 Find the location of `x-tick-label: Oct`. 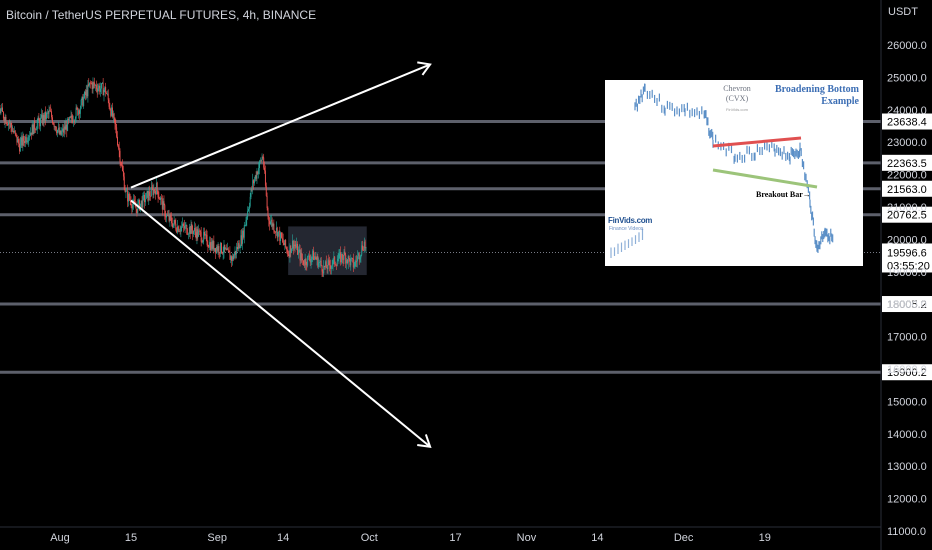

x-tick-label: Oct is located at coordinates (369, 538).